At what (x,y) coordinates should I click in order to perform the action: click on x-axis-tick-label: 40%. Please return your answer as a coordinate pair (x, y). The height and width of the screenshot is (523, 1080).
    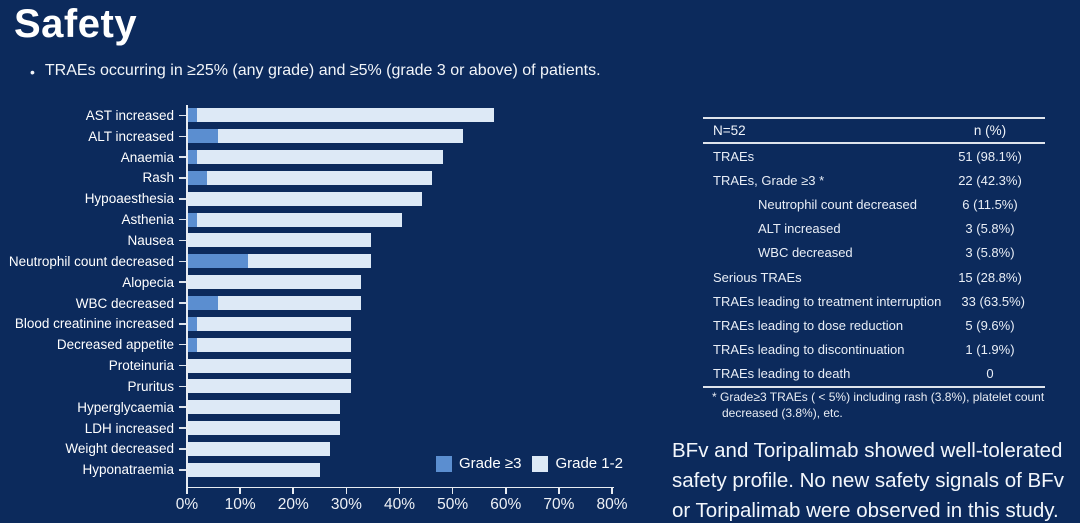
    Looking at the image, I should click on (399, 504).